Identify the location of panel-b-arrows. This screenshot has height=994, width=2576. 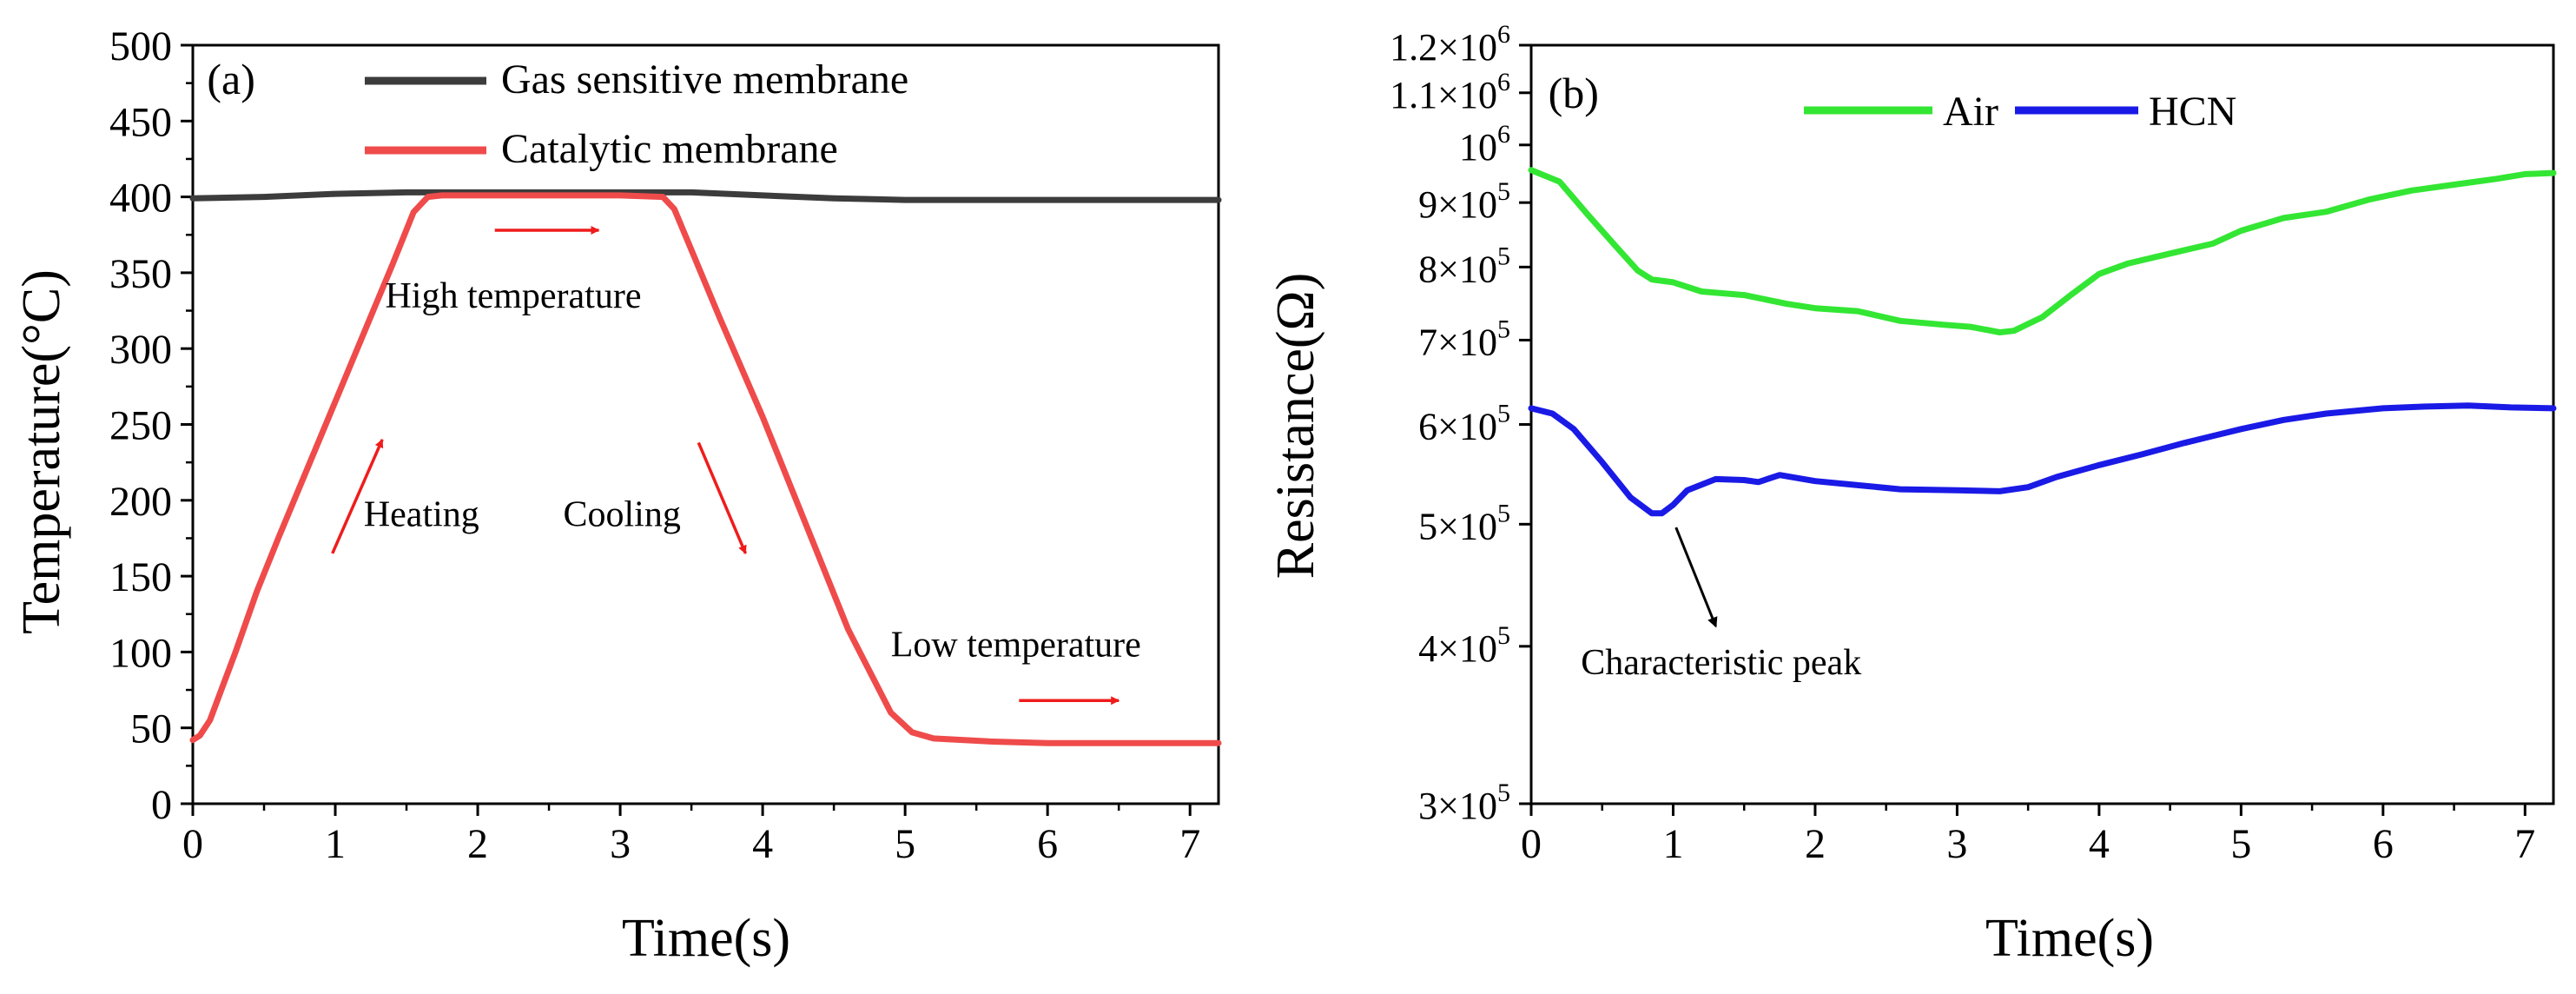
(1696, 577).